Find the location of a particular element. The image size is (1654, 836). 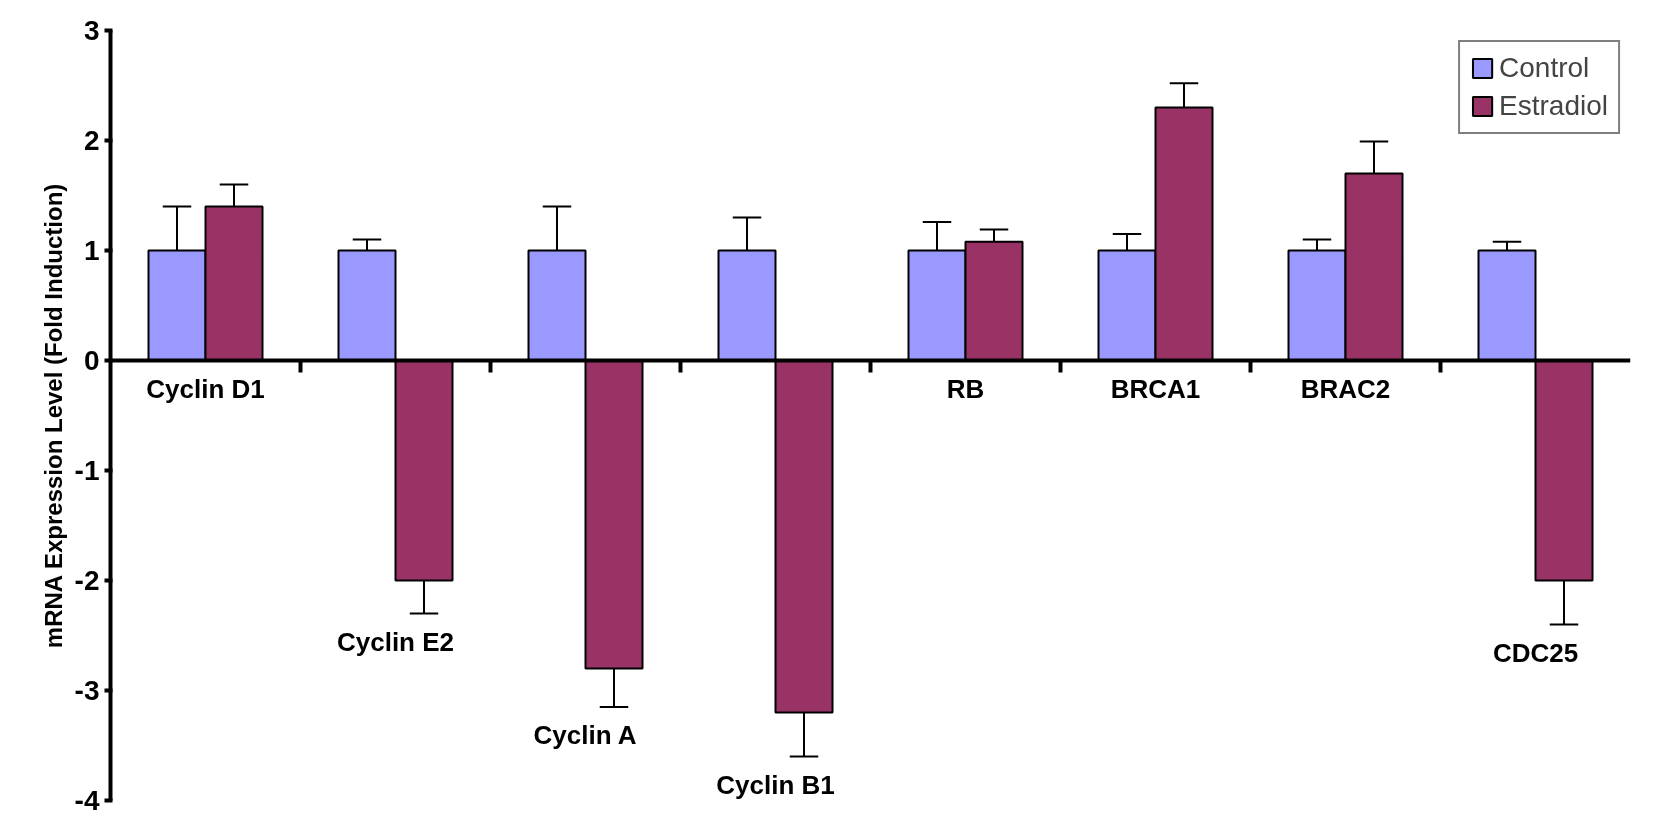

legend-label: Control is located at coordinates (1544, 68).